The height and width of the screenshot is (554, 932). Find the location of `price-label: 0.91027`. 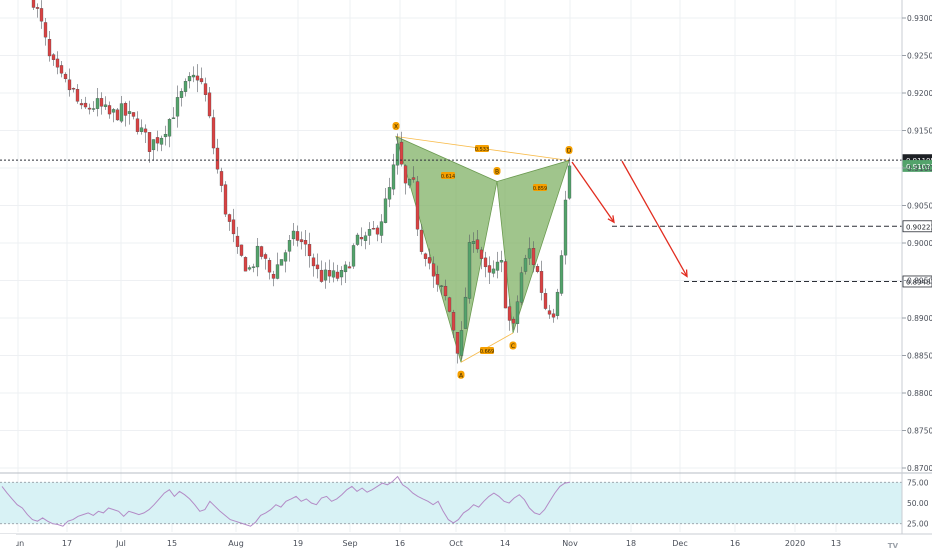

price-label: 0.91027 is located at coordinates (917, 166).